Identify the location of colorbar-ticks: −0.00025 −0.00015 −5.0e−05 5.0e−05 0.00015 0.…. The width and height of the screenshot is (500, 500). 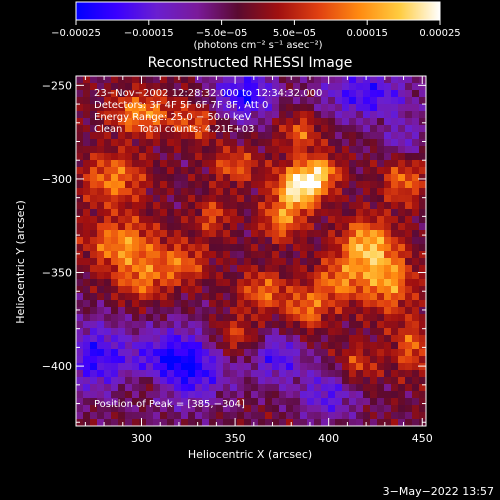
(256, 29).